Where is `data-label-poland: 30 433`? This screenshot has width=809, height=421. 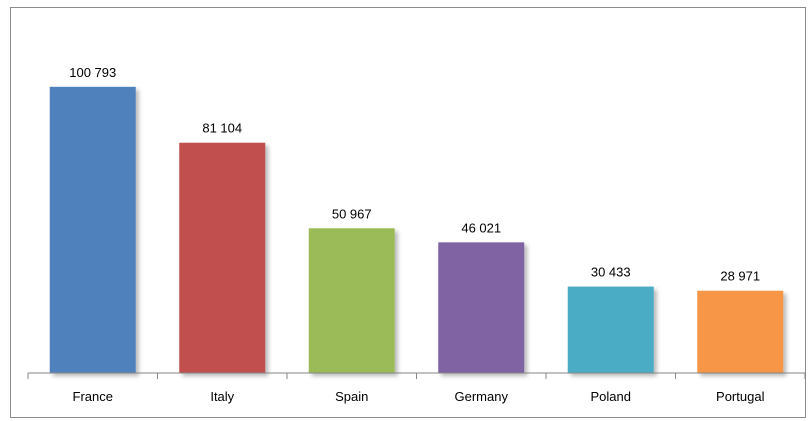
data-label-poland: 30 433 is located at coordinates (611, 272).